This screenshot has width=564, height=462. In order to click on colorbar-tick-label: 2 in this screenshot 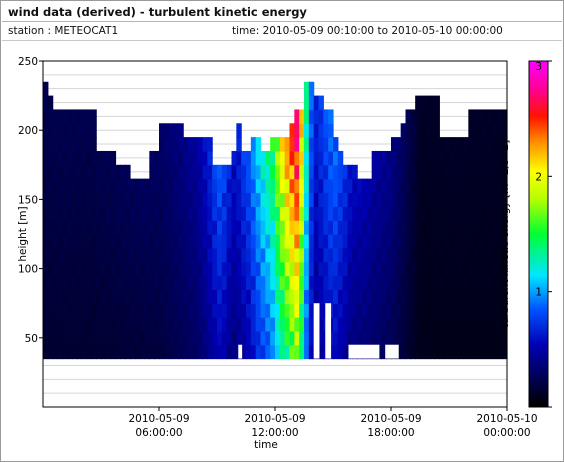, I will do `click(538, 177)`.